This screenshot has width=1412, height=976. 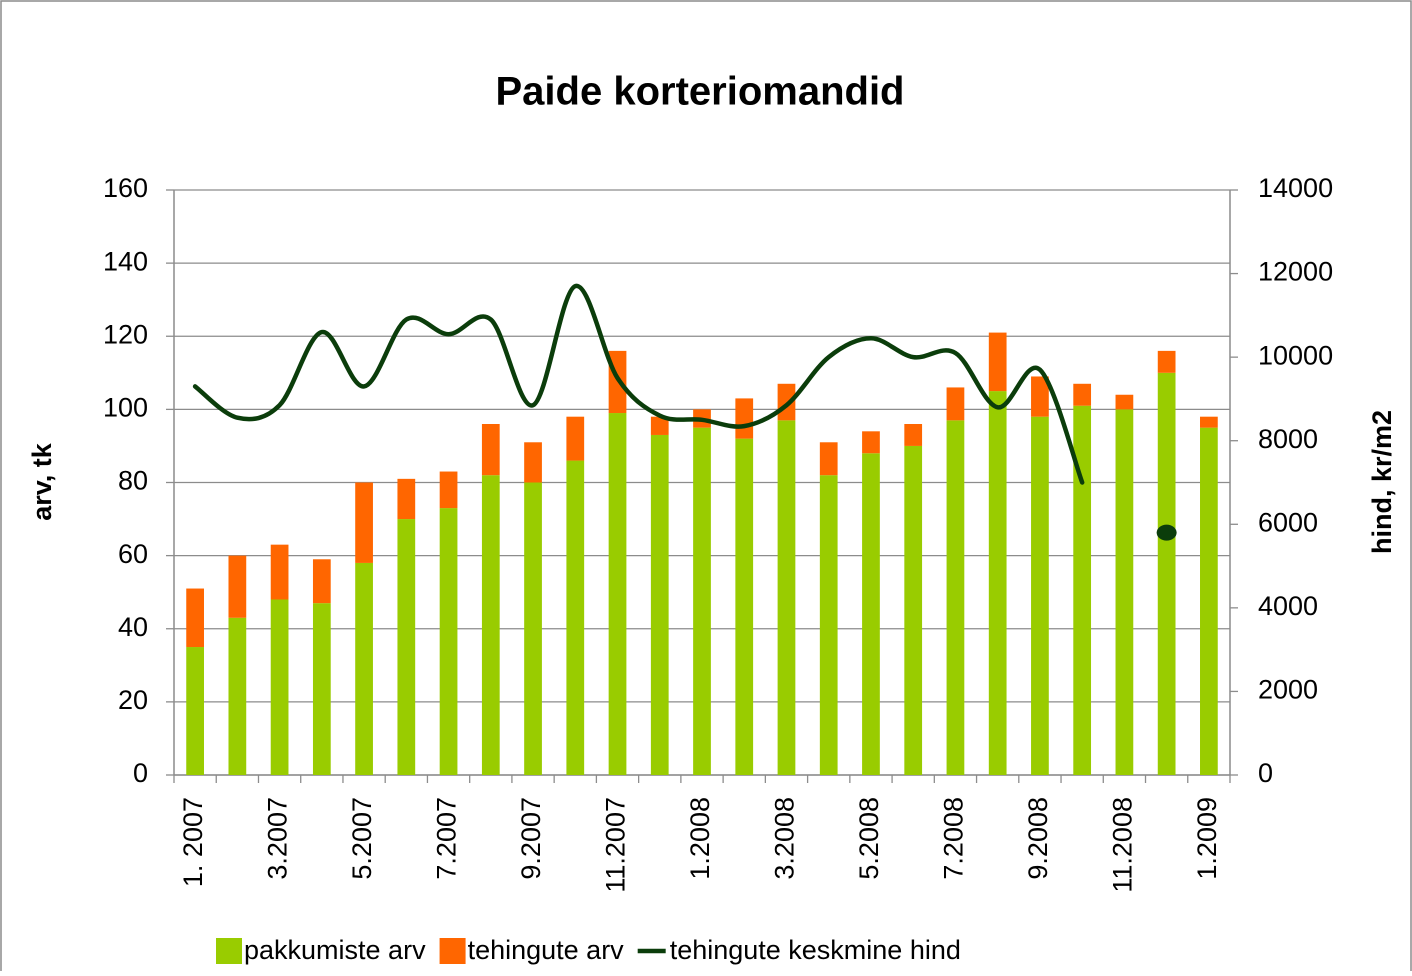 I want to click on line, so click(x=638, y=384).